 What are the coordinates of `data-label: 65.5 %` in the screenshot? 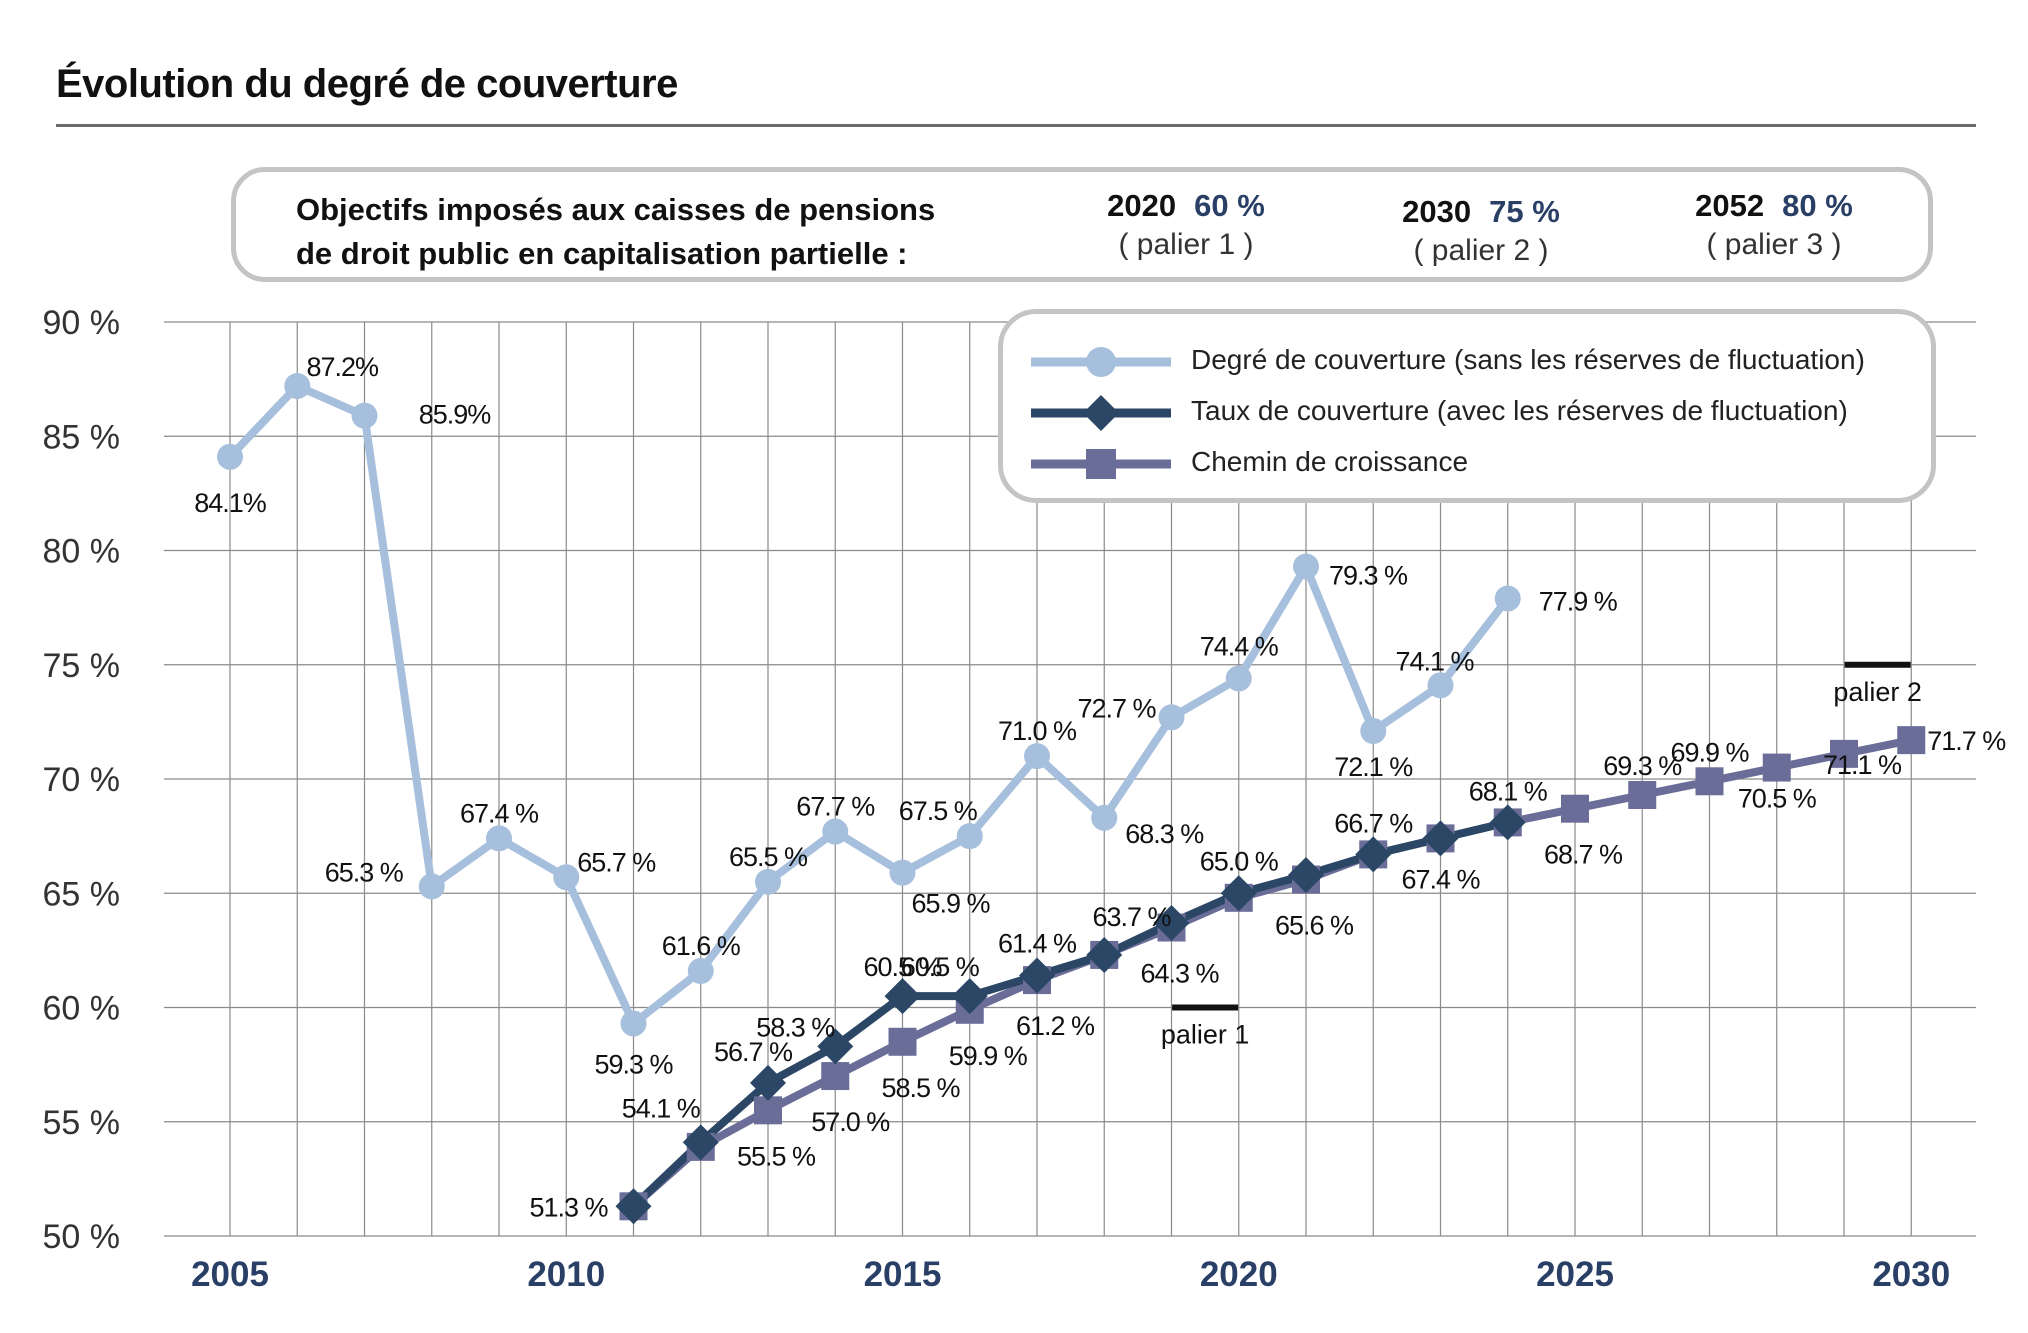 It's located at (768, 857).